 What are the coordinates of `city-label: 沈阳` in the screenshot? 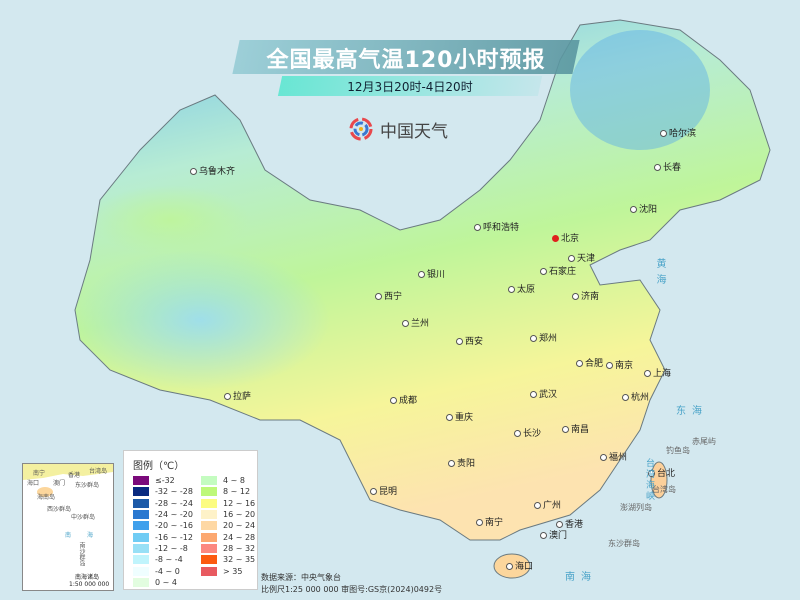 It's located at (643, 208).